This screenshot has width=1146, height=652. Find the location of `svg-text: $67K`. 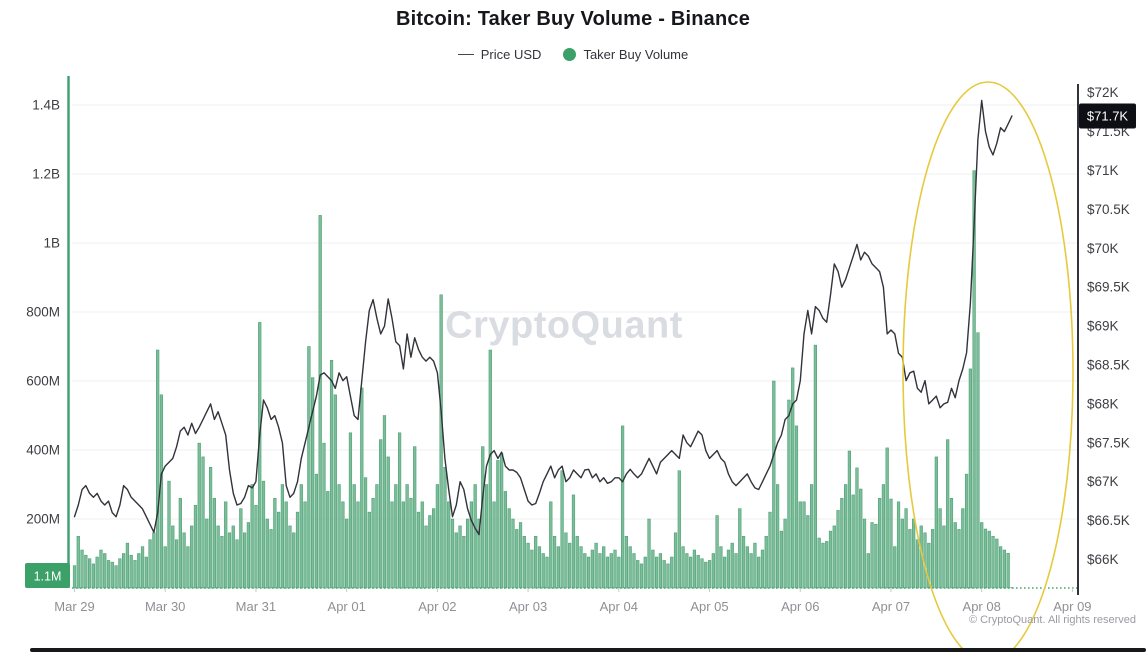

svg-text: $67K is located at coordinates (1103, 481).